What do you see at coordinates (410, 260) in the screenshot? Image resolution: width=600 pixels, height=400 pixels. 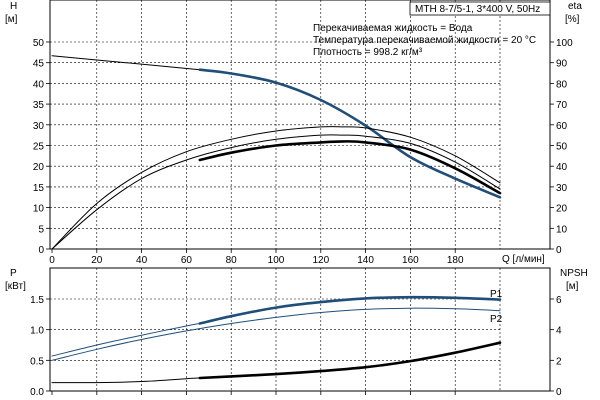 I see `x-tick-label: 160` at bounding box center [410, 260].